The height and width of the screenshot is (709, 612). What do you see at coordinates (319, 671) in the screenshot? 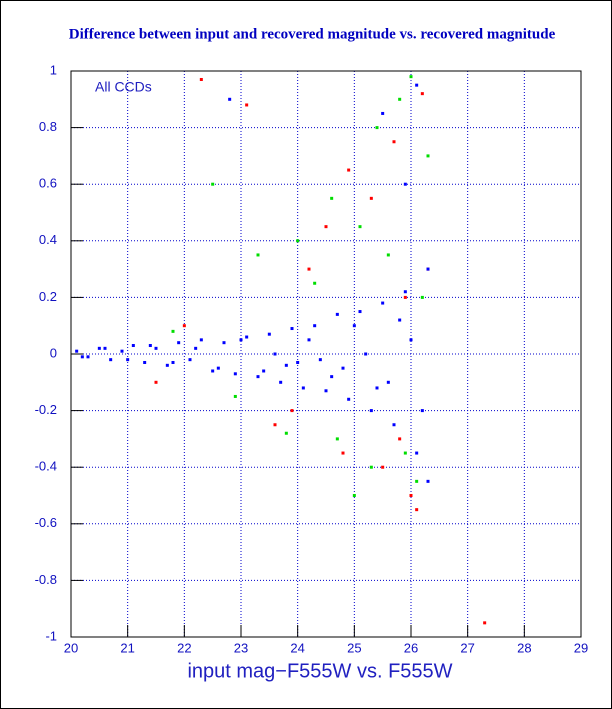
I see `x-axis-label: input mag−F555W vs. F555W` at bounding box center [319, 671].